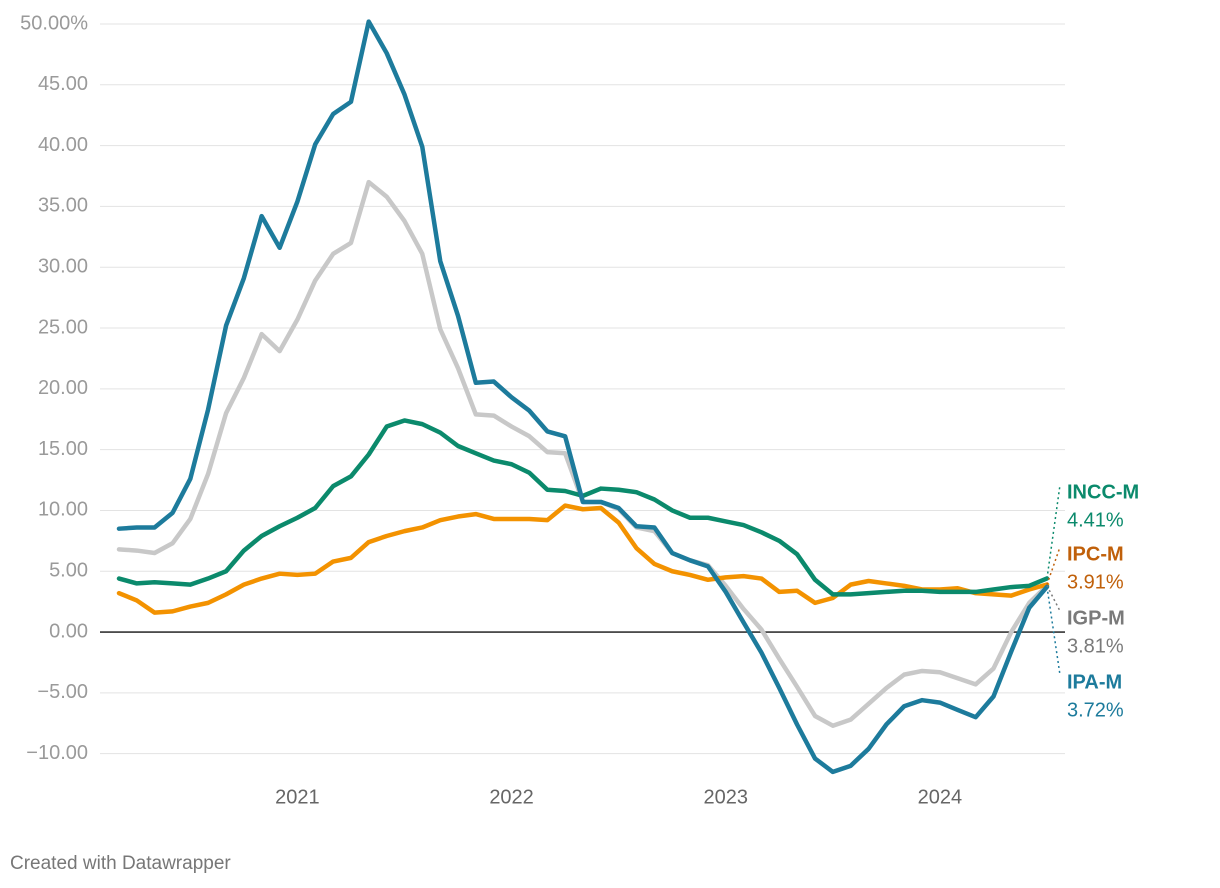 The height and width of the screenshot is (888, 1220). Describe the element at coordinates (63, 449) in the screenshot. I see `y-tick-label: 15.00` at that location.